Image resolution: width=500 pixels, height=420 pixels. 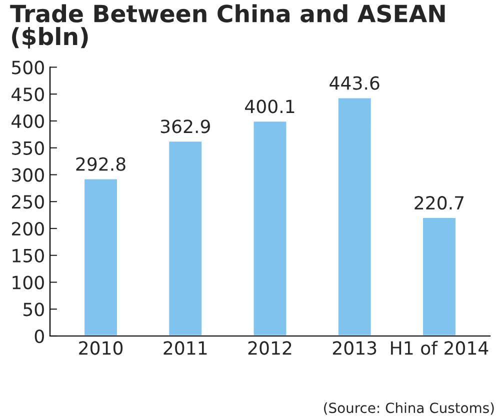 What do you see at coordinates (28, 148) in the screenshot?
I see `y-tick-label: 350` at bounding box center [28, 148].